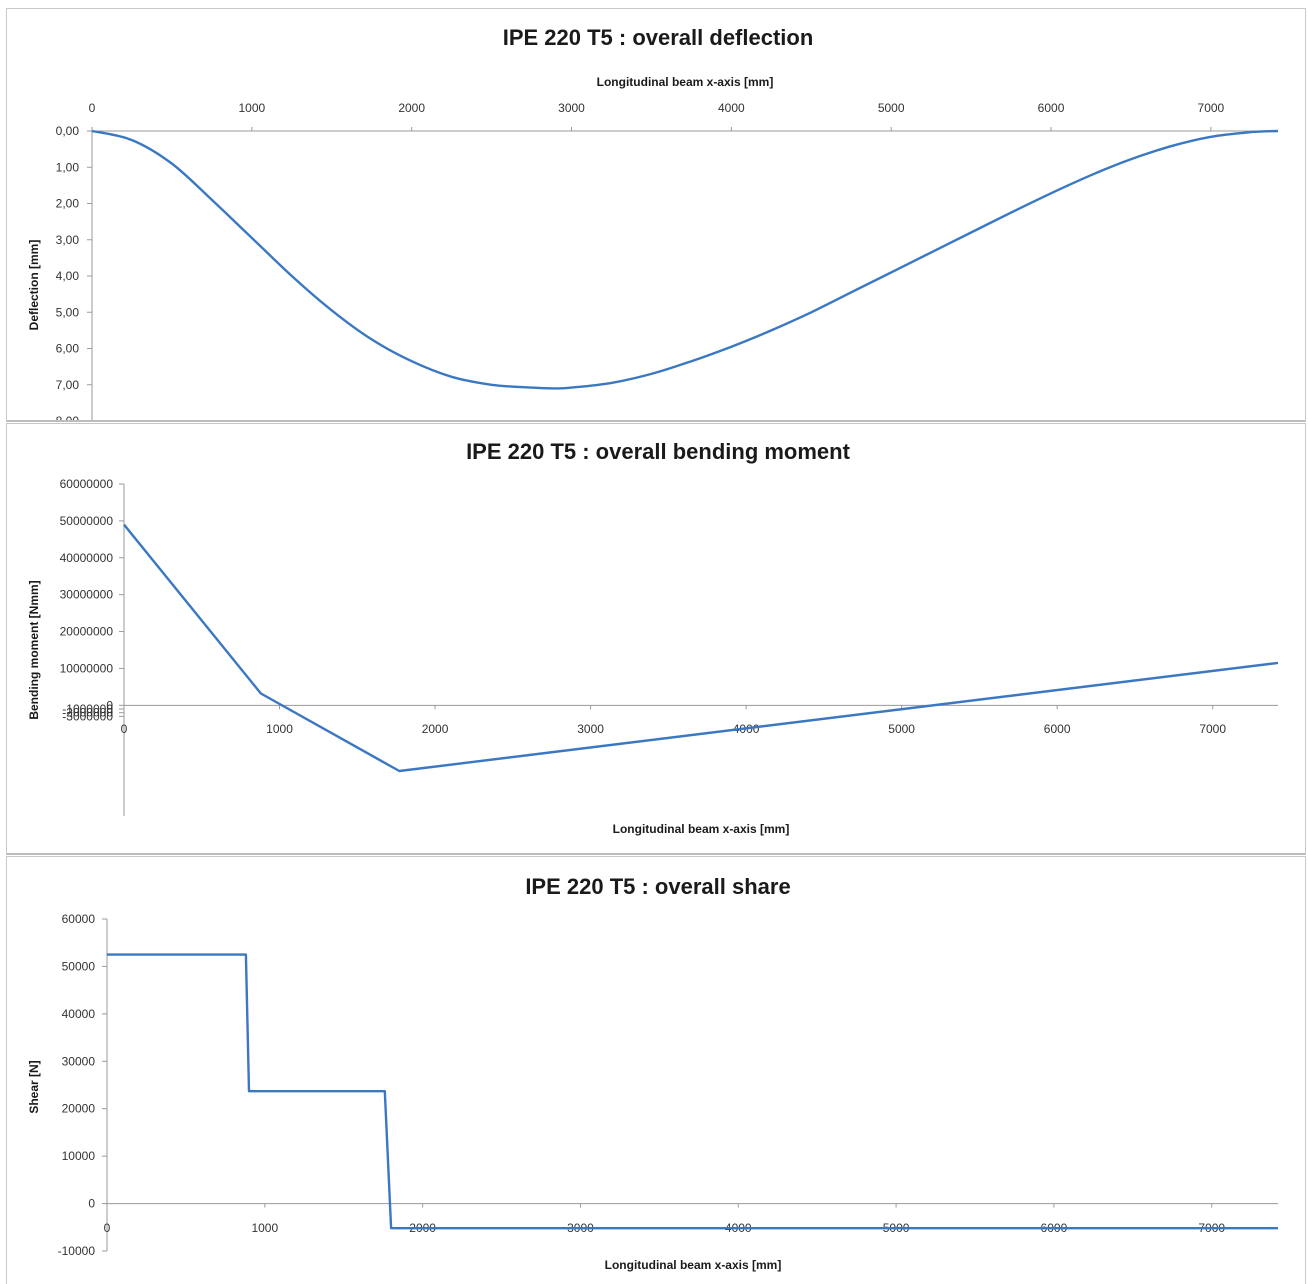 This screenshot has height=1284, width=1308. What do you see at coordinates (657, 886) in the screenshot?
I see `chart-title: IPE 220 T5 : overall share` at bounding box center [657, 886].